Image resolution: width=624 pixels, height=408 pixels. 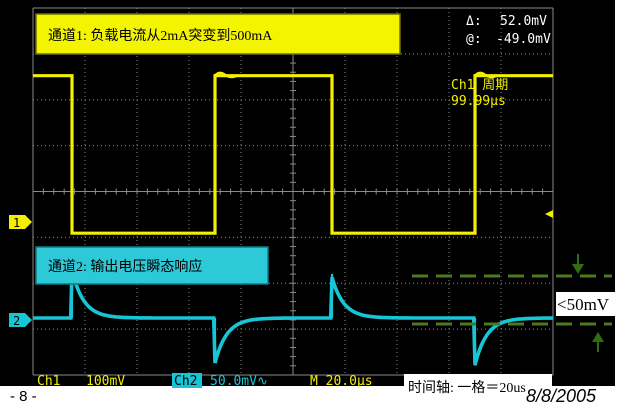 What do you see at coordinates (467, 388) in the screenshot?
I see `timeaxis-note: 时间轴: 一格＝20us` at bounding box center [467, 388].